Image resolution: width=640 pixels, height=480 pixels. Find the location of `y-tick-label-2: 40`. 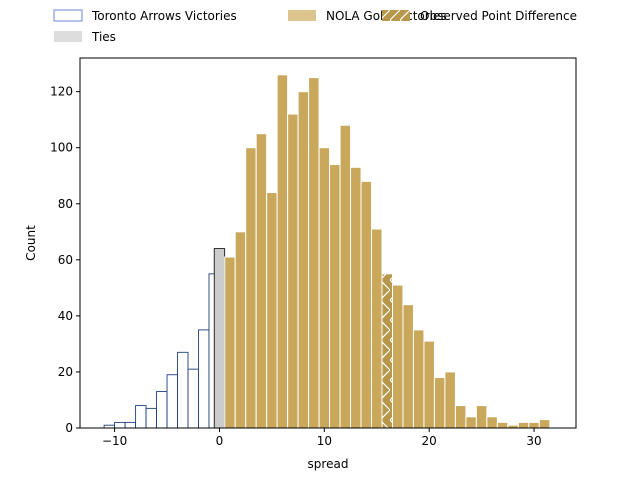

y-tick-label-2: 40 is located at coordinates (65, 316).